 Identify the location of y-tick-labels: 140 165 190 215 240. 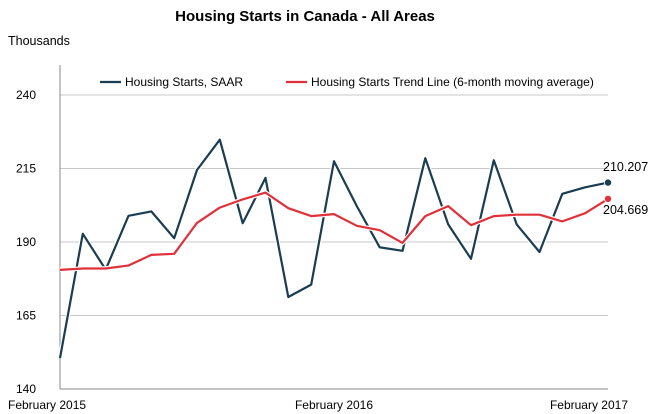
(26, 242).